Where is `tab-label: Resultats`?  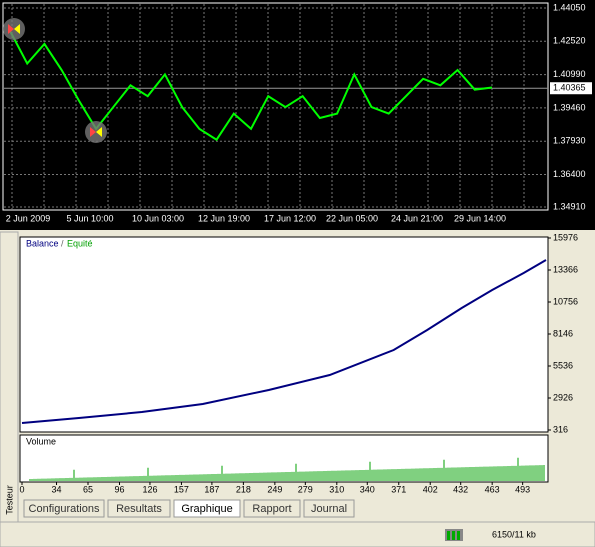
tab-label: Resultats is located at coordinates (139, 509).